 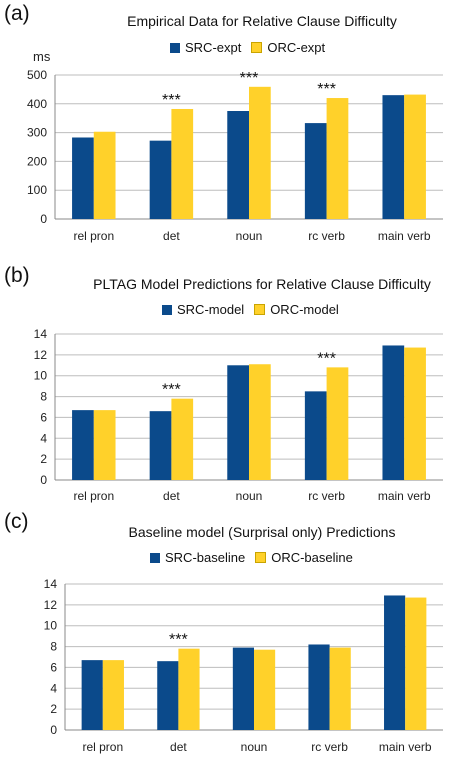 What do you see at coordinates (404, 236) in the screenshot?
I see `x-tick-label-a: main verb` at bounding box center [404, 236].